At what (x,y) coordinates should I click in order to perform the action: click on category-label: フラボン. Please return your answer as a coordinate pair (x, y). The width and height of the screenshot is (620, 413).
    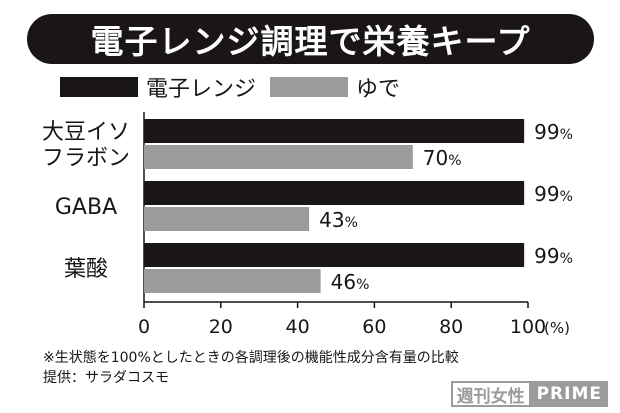
    Looking at the image, I should click on (86, 158).